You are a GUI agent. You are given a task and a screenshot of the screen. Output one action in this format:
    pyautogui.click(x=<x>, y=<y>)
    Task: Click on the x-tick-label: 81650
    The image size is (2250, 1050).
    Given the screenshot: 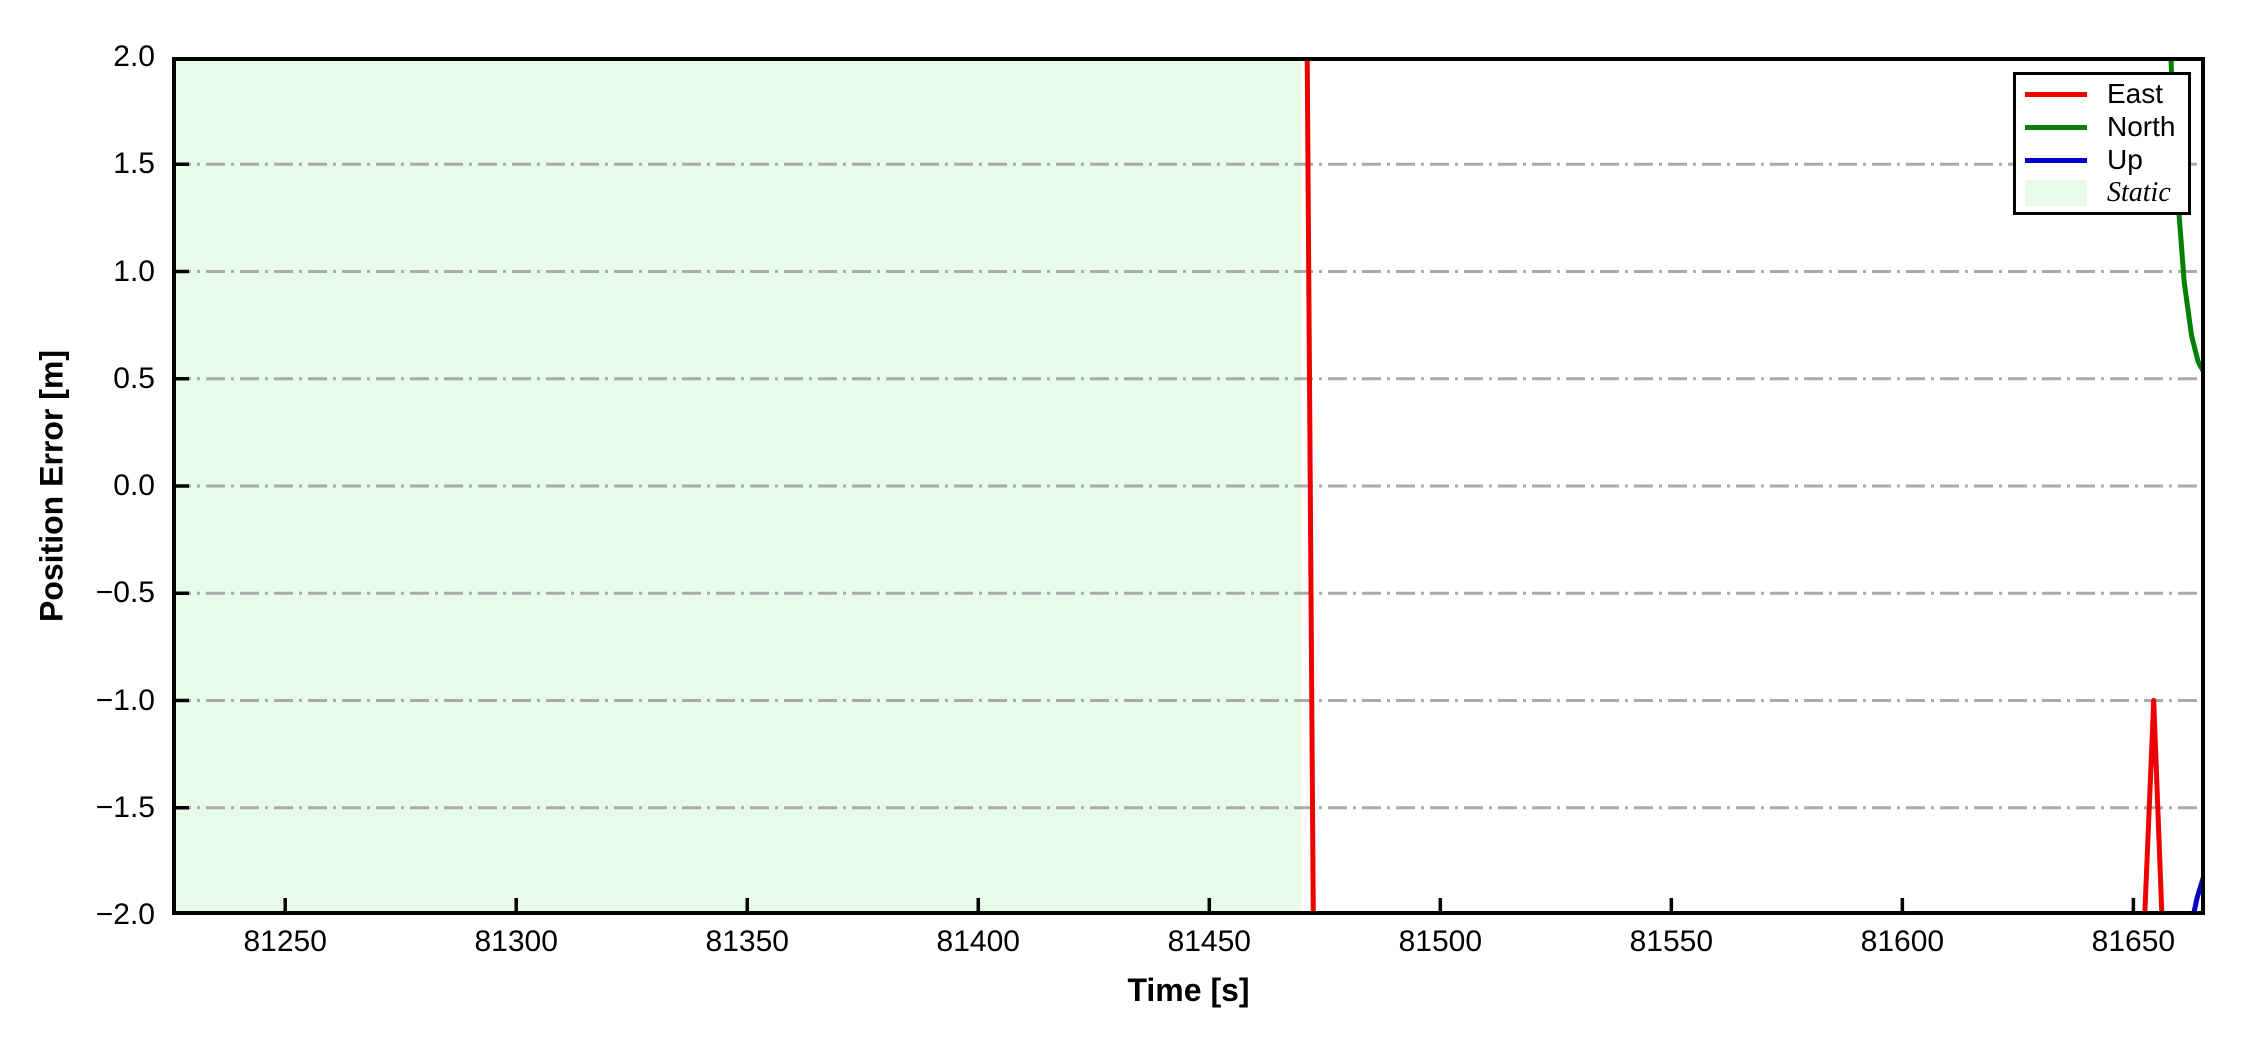 What is the action you would take?
    pyautogui.click(x=2133, y=941)
    